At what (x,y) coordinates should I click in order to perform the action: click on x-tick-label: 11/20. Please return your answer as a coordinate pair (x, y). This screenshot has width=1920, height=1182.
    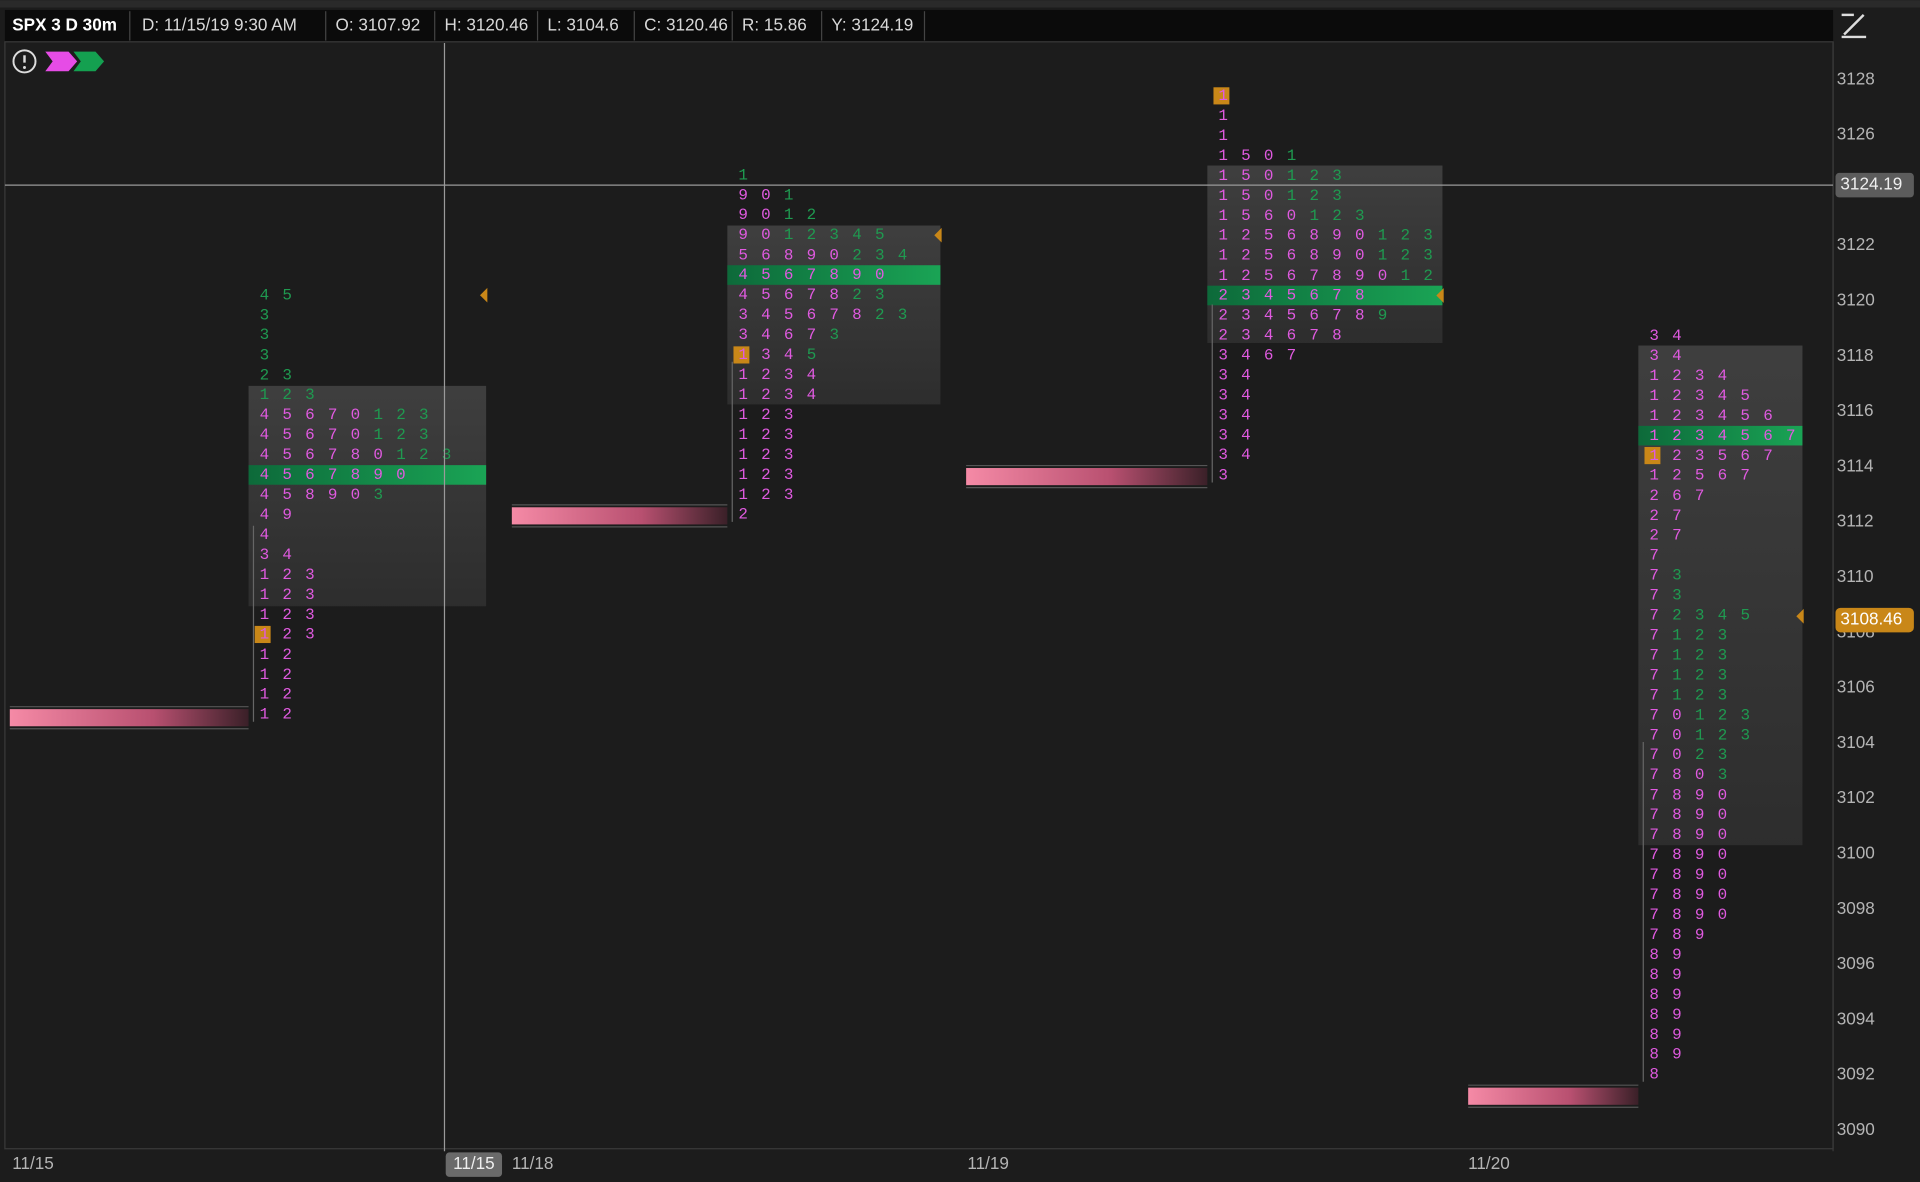
    Looking at the image, I should click on (1489, 1163).